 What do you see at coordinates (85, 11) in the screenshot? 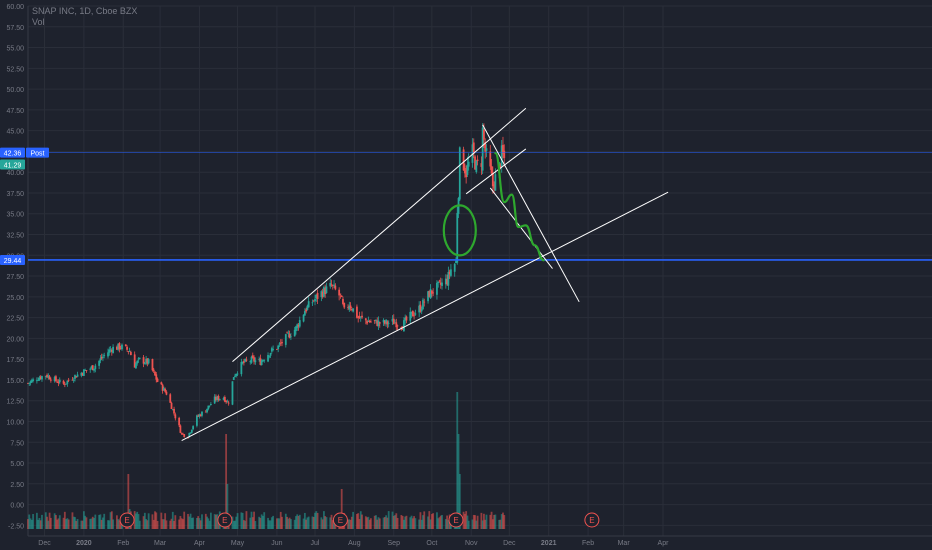
I see `symbol-title: SNAP INC, 1D, Cboe BZX` at bounding box center [85, 11].